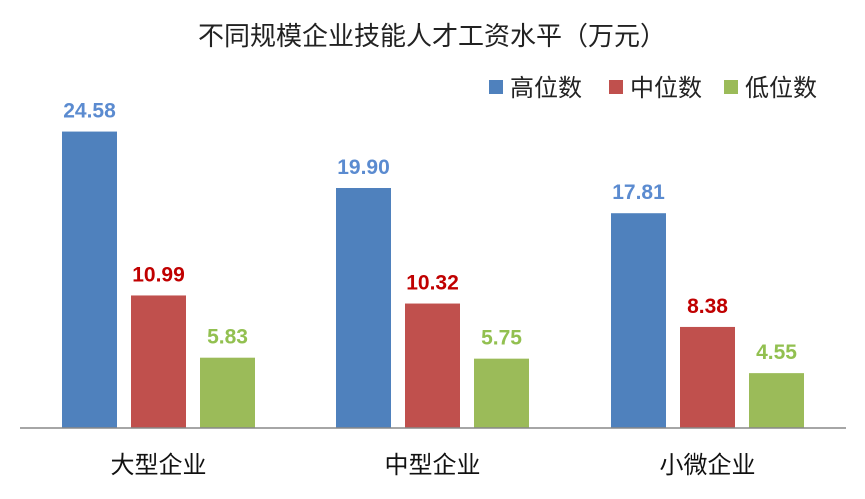 This screenshot has width=865, height=499. I want to click on data-label-3-3: 4.55, so click(776, 352).